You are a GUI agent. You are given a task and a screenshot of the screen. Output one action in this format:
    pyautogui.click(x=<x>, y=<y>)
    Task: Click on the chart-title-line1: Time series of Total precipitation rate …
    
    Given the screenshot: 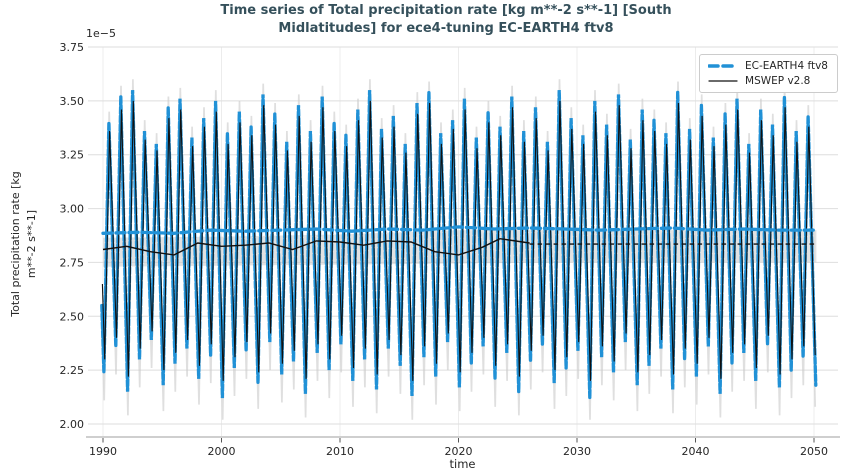 What is the action you would take?
    pyautogui.click(x=446, y=10)
    